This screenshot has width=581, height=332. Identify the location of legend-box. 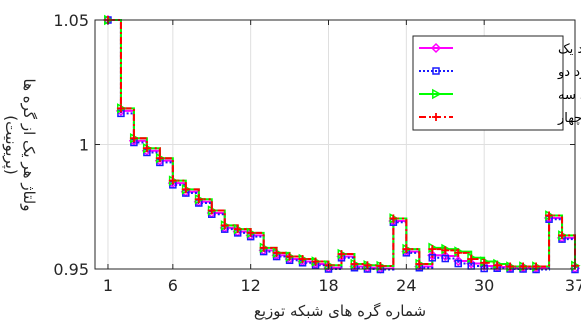
(488, 83).